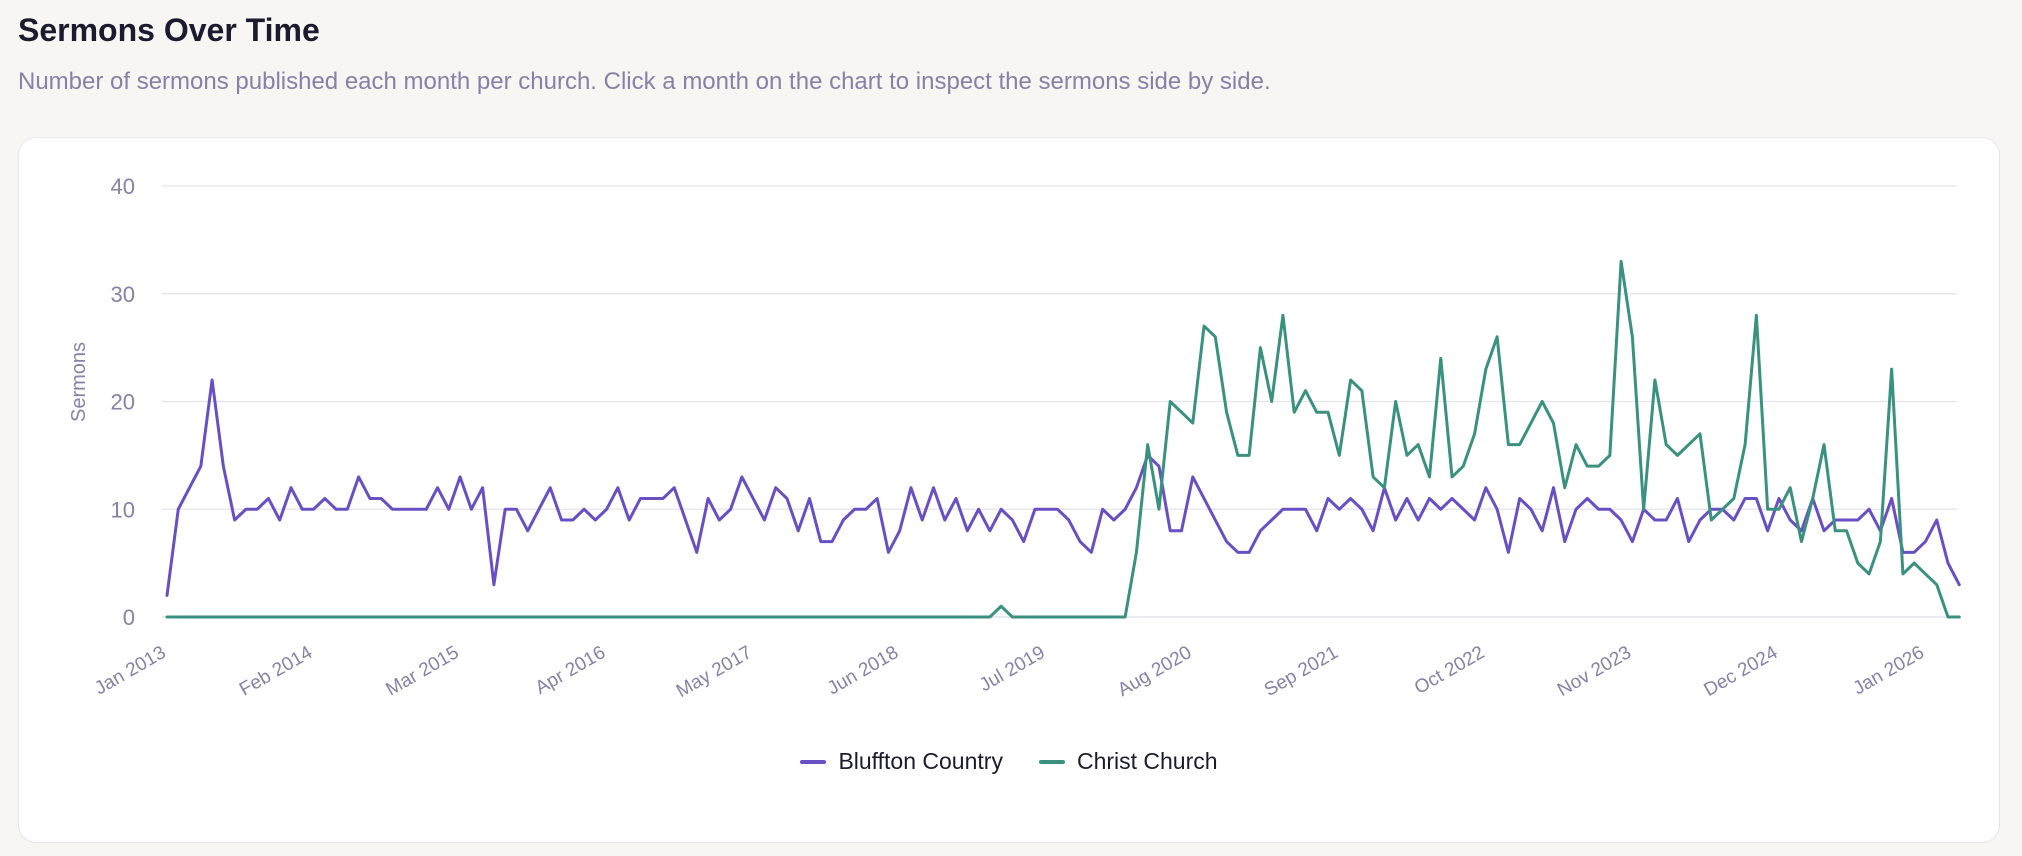 The width and height of the screenshot is (2022, 856). What do you see at coordinates (1889, 670) in the screenshot?
I see `x-tick-label: Jan 2026` at bounding box center [1889, 670].